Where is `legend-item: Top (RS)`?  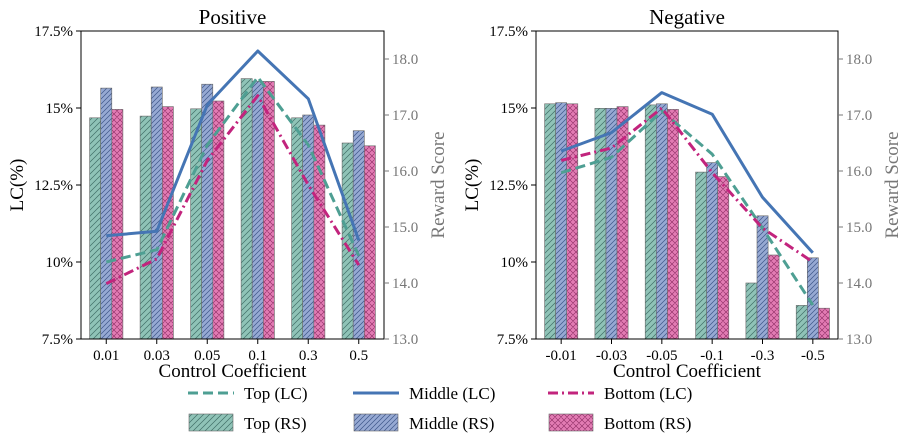 legend-item: Top (RS) is located at coordinates (247, 423).